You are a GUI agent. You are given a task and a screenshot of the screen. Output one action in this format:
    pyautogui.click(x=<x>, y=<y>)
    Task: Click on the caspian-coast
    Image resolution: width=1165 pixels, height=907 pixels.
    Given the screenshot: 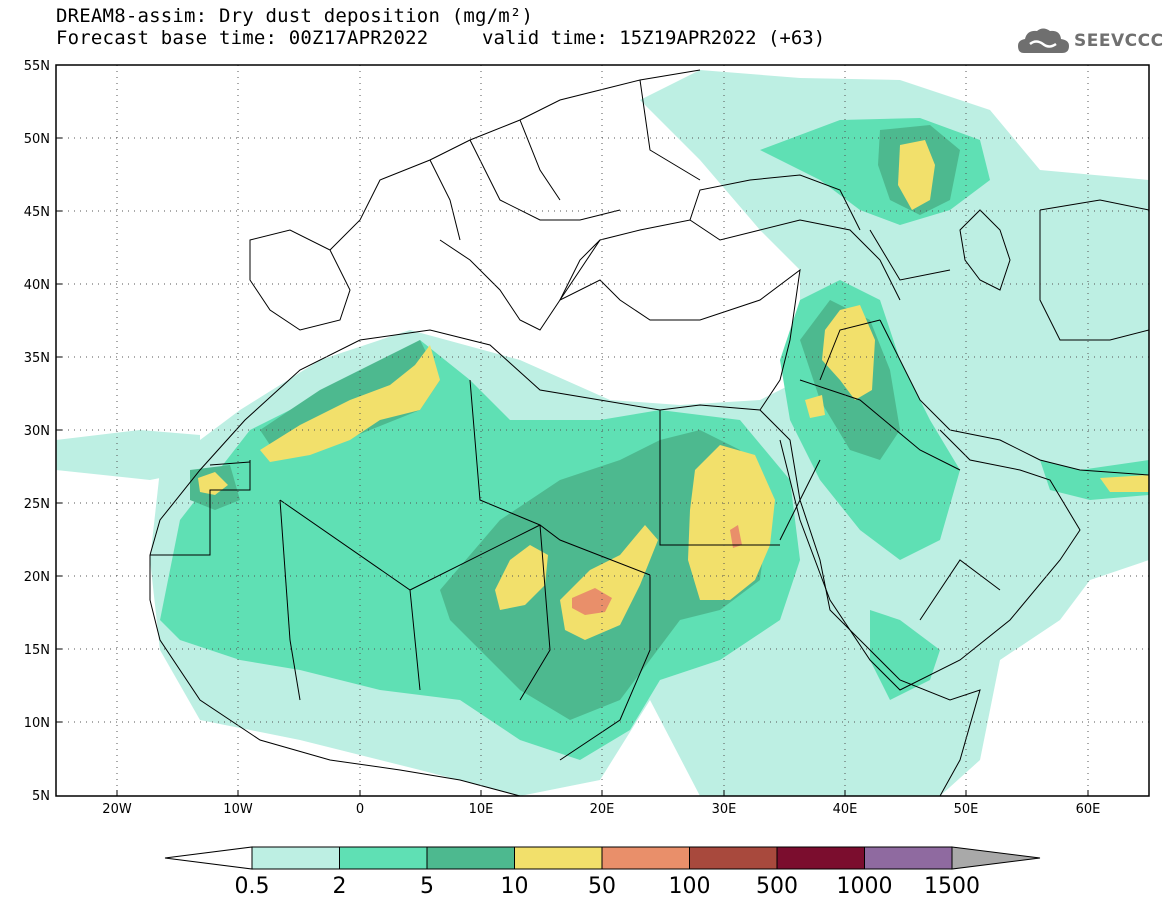 What is the action you would take?
    pyautogui.click(x=985, y=250)
    